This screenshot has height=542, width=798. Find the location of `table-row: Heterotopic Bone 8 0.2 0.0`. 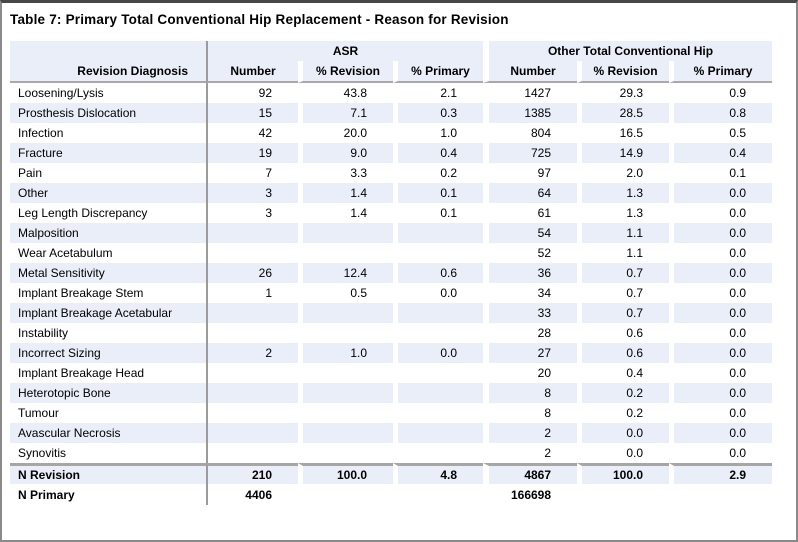

table-row: Heterotopic Bone 8 0.2 0.0 is located at coordinates (391, 393).